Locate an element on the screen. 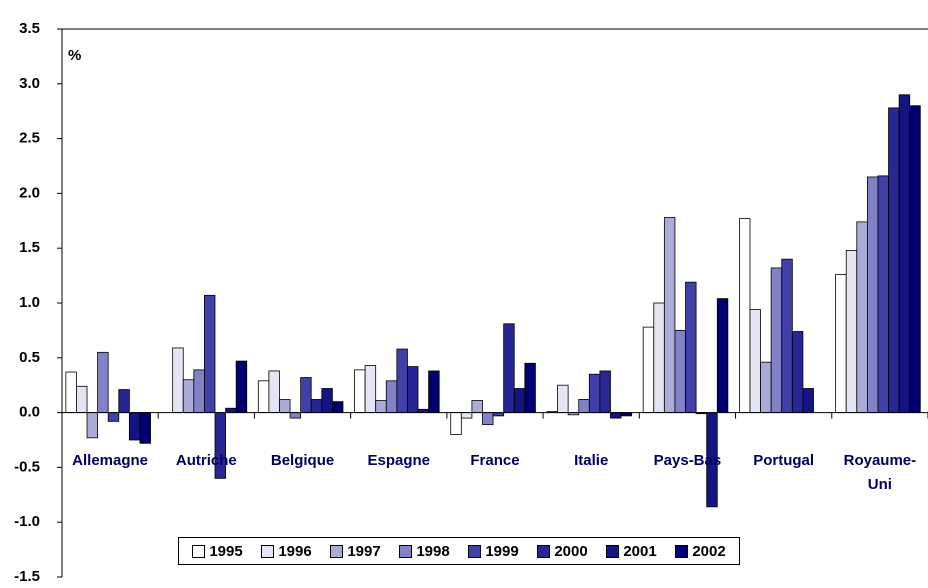 The image size is (928, 588). legend-label: 1995 is located at coordinates (226, 551).